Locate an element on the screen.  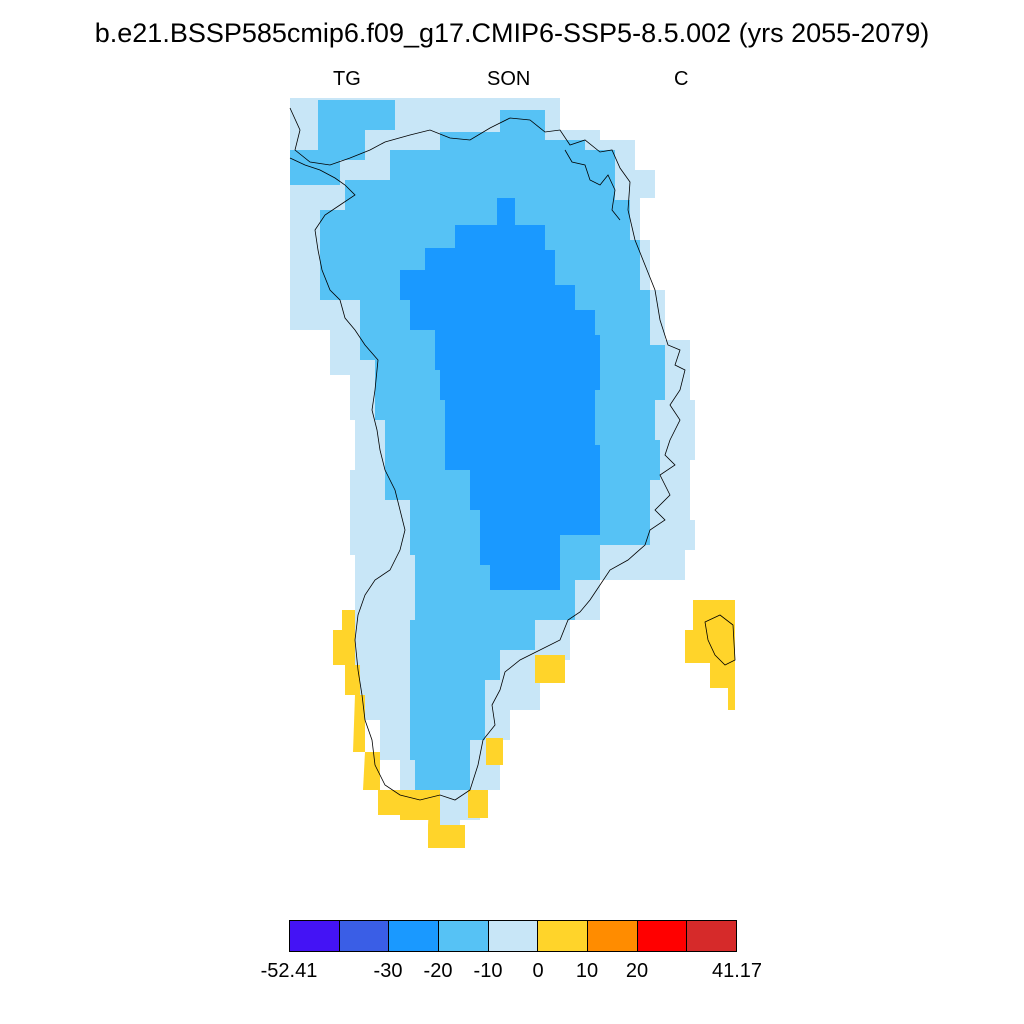
variable-label: TG is located at coordinates (347, 79).